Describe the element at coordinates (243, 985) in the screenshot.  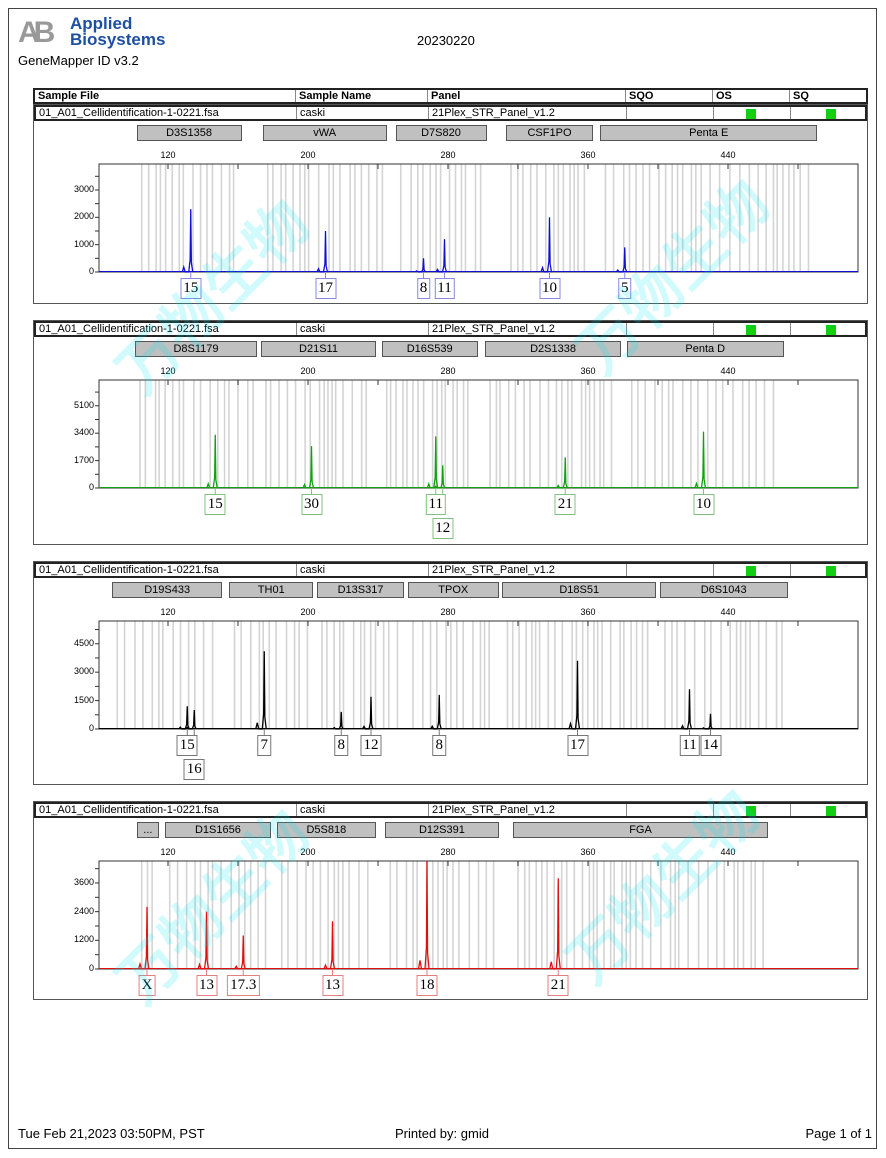
I see `allele-label: 17.3` at that location.